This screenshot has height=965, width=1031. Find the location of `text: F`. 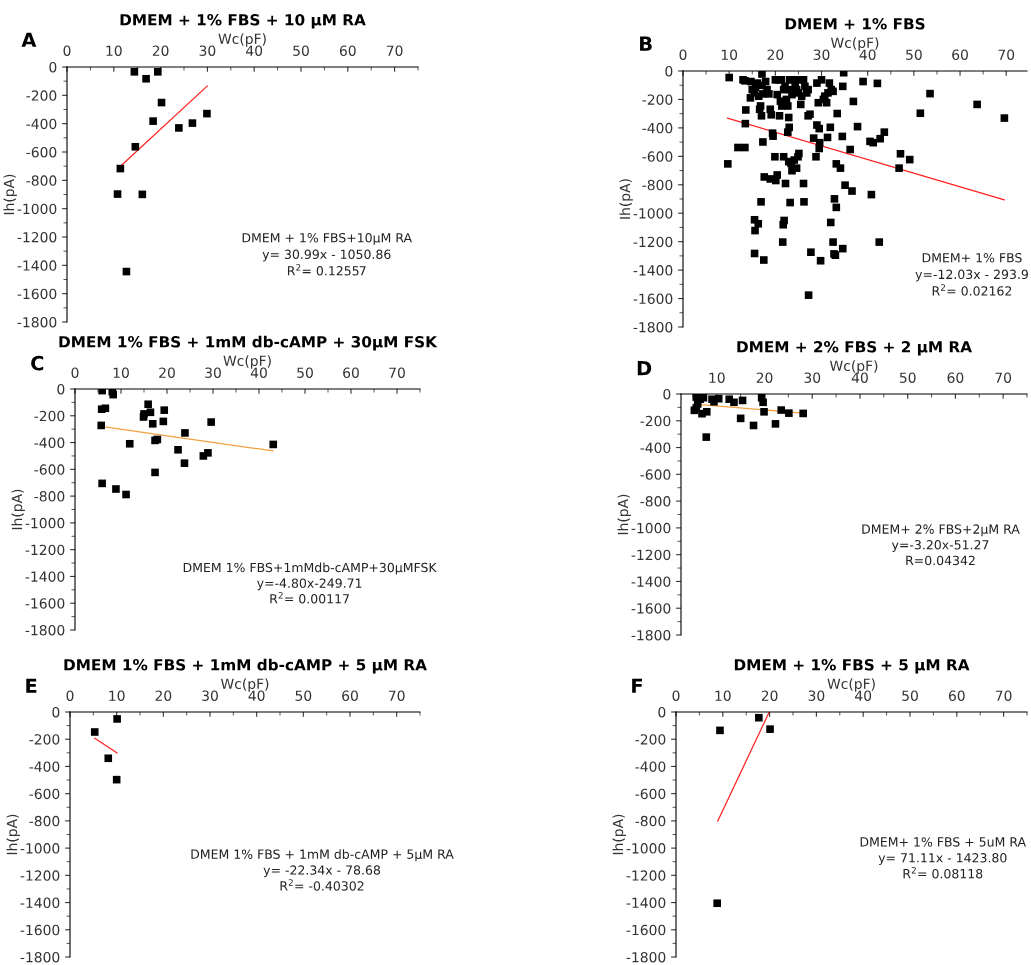

text: F is located at coordinates (637, 685).